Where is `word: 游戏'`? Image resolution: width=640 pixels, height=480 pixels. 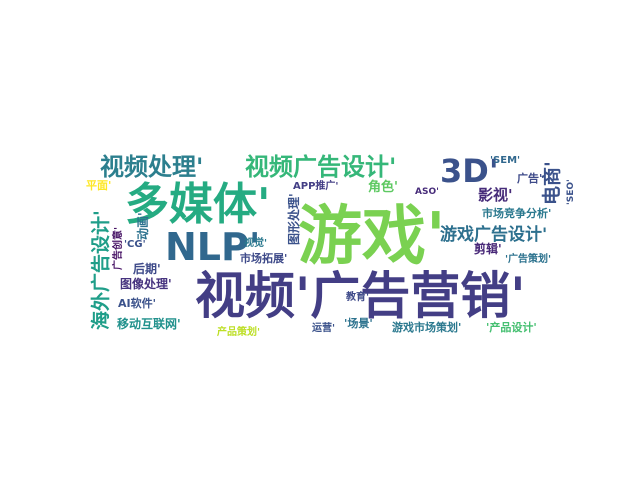
word: 游戏' is located at coordinates (372, 237).